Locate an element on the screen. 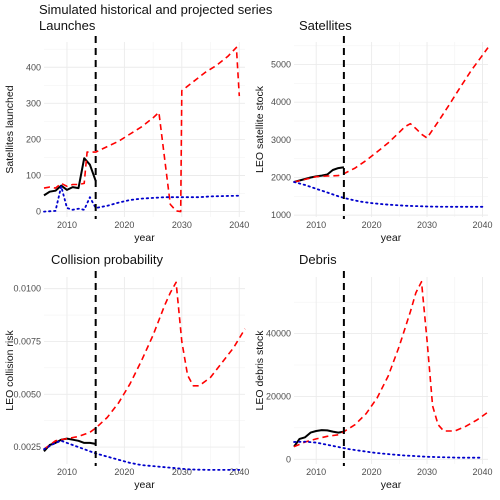 Image resolution: width=500 pixels, height=500 pixels. y-axis-label: LEO collision risk is located at coordinates (10, 369).